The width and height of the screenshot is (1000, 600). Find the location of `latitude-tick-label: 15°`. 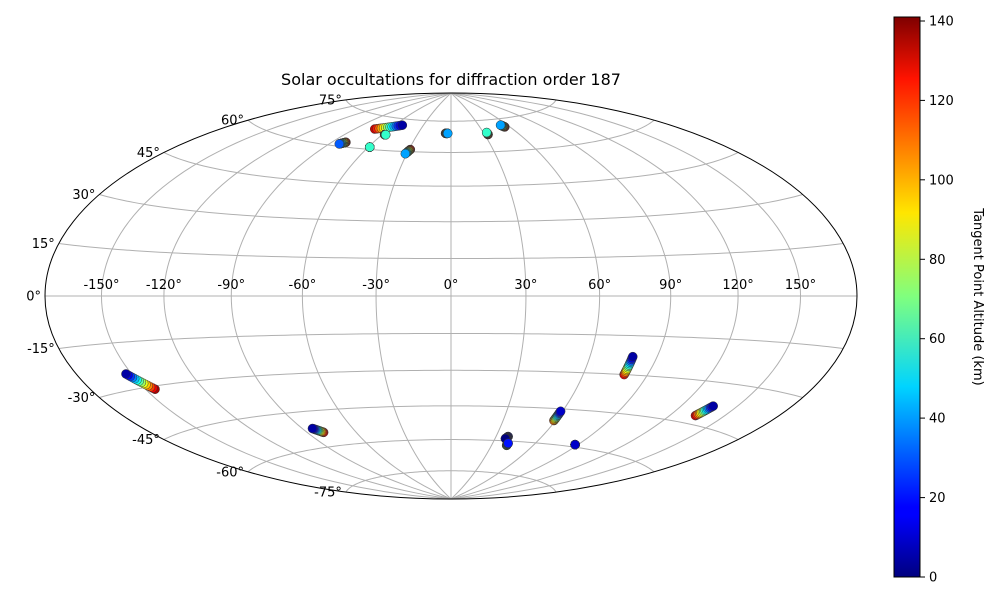

latitude-tick-label: 15° is located at coordinates (43, 244).